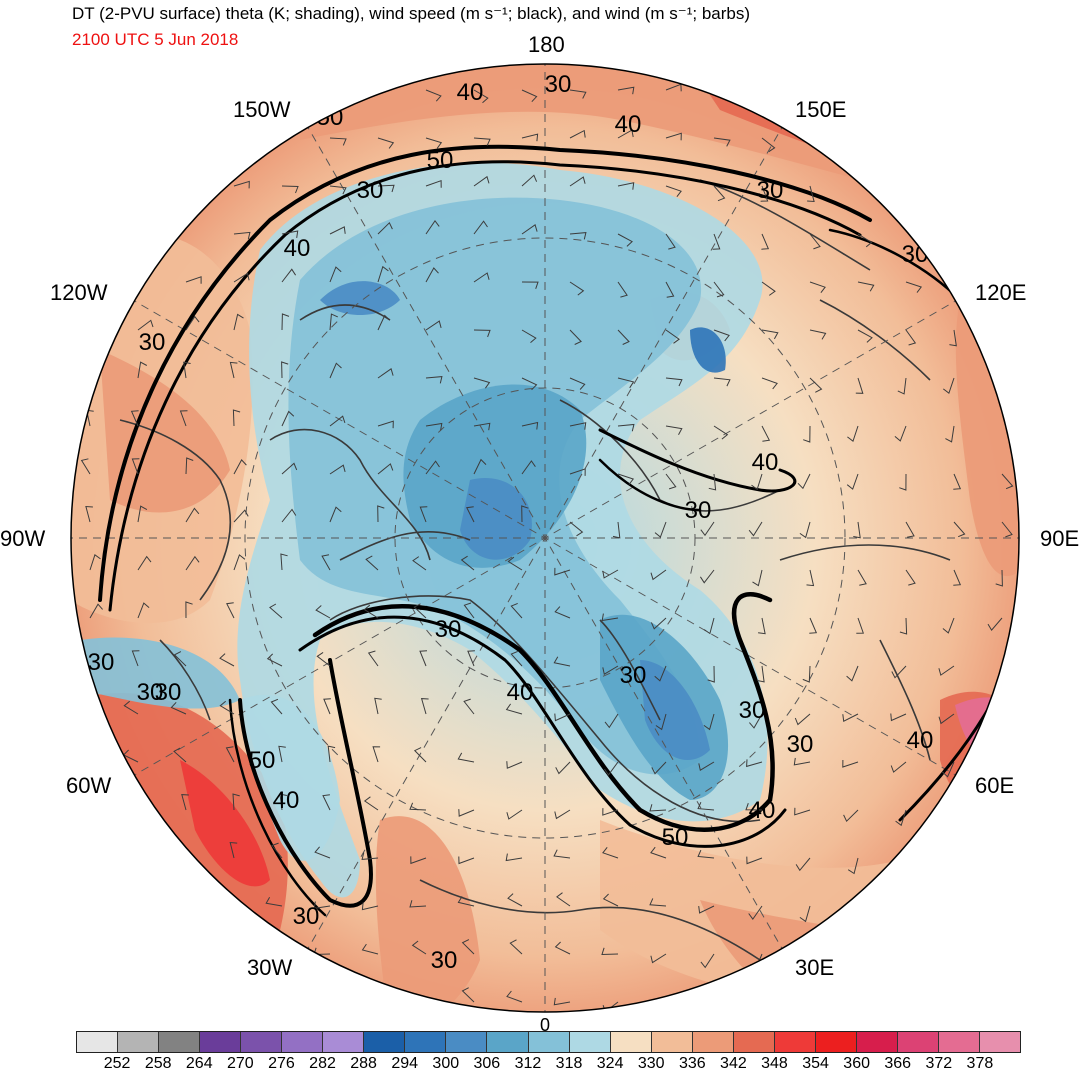 This screenshot has height=1076, width=1088. What do you see at coordinates (633, 675) in the screenshot?
I see `contour-label-14: 30` at bounding box center [633, 675].